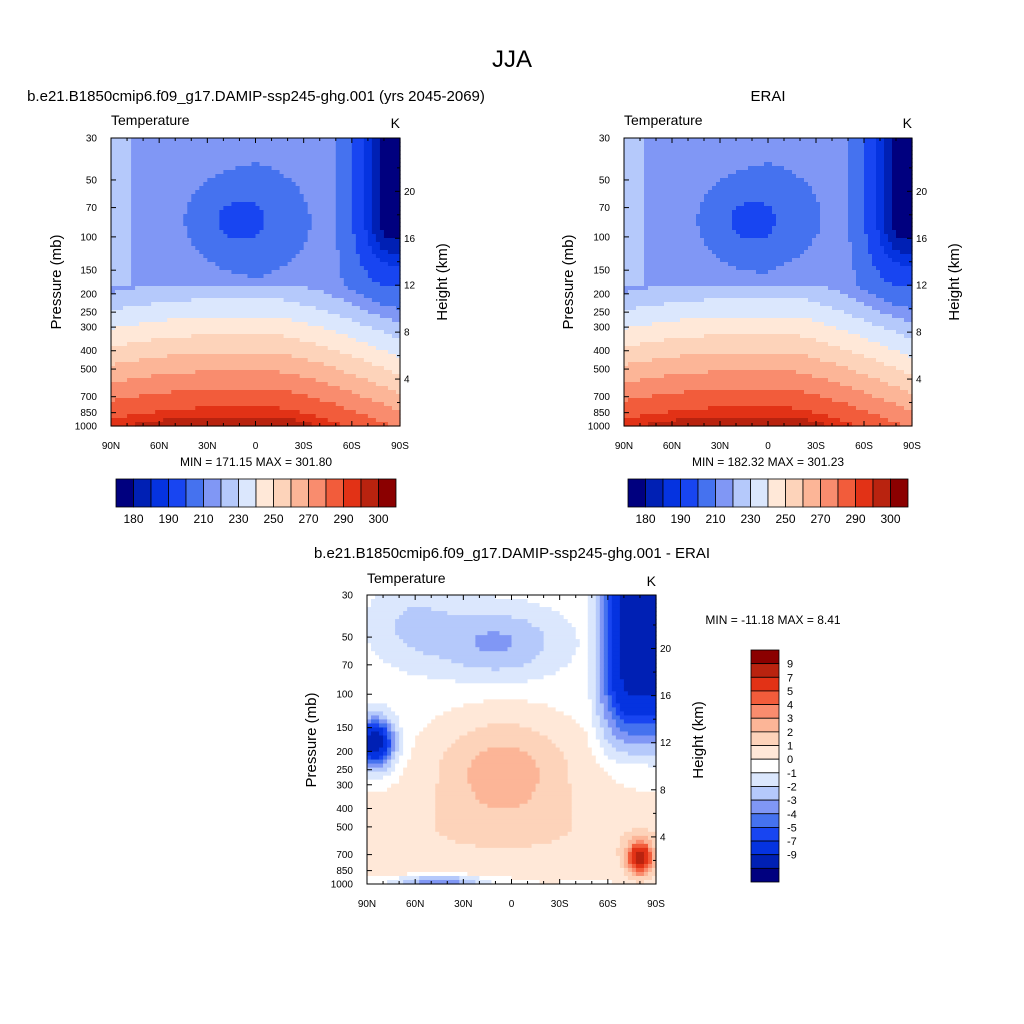 Image resolution: width=1024 pixels, height=1024 pixels. What do you see at coordinates (792, 801) in the screenshot?
I see `colorbar-label: -3` at bounding box center [792, 801].